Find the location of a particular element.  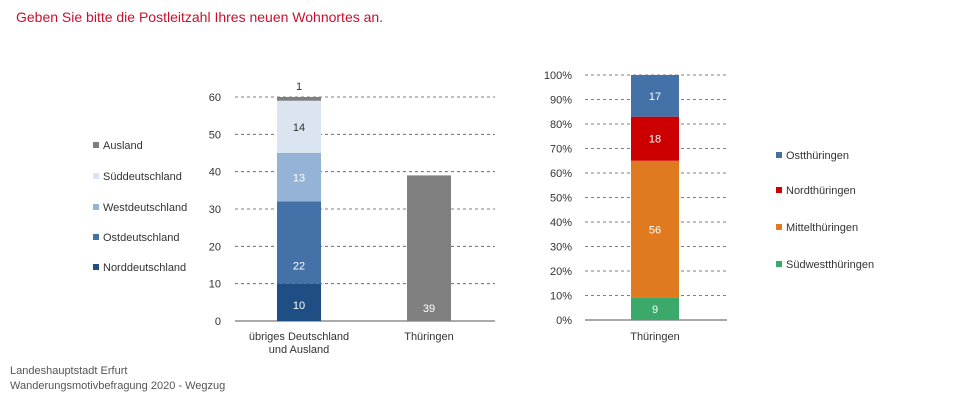

y-tick-label-pct-70: 70% is located at coordinates (561, 150).